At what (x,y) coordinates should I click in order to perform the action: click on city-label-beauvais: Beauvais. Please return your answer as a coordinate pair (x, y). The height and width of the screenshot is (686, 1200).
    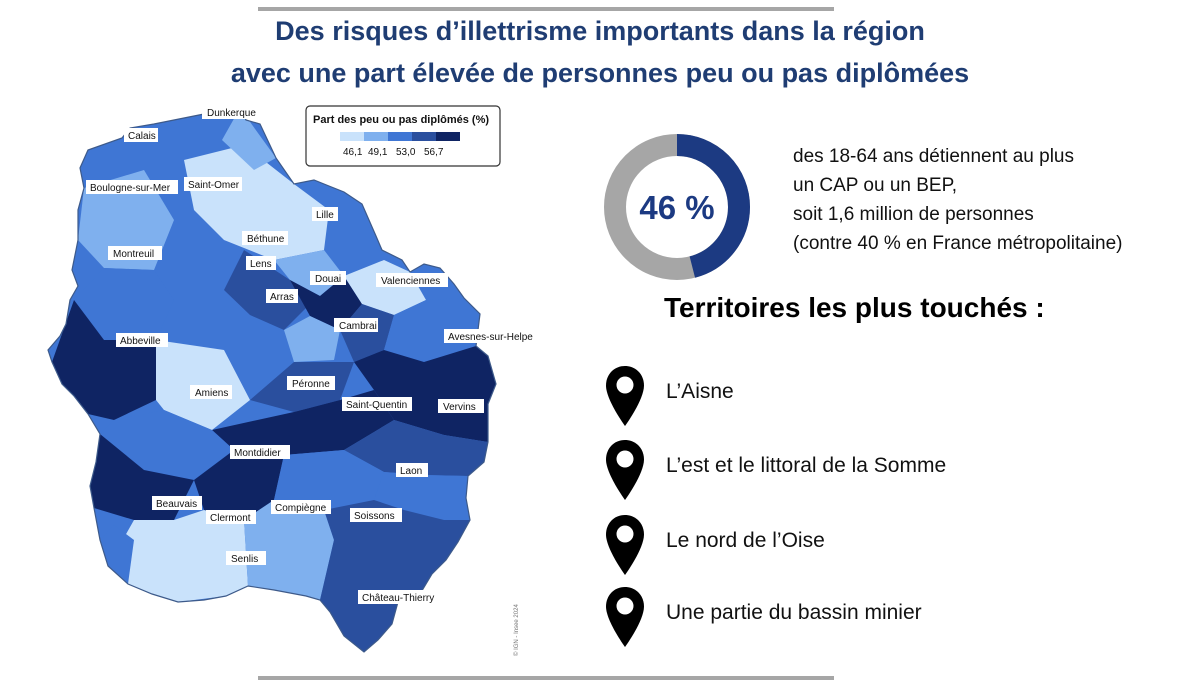
    Looking at the image, I should click on (177, 503).